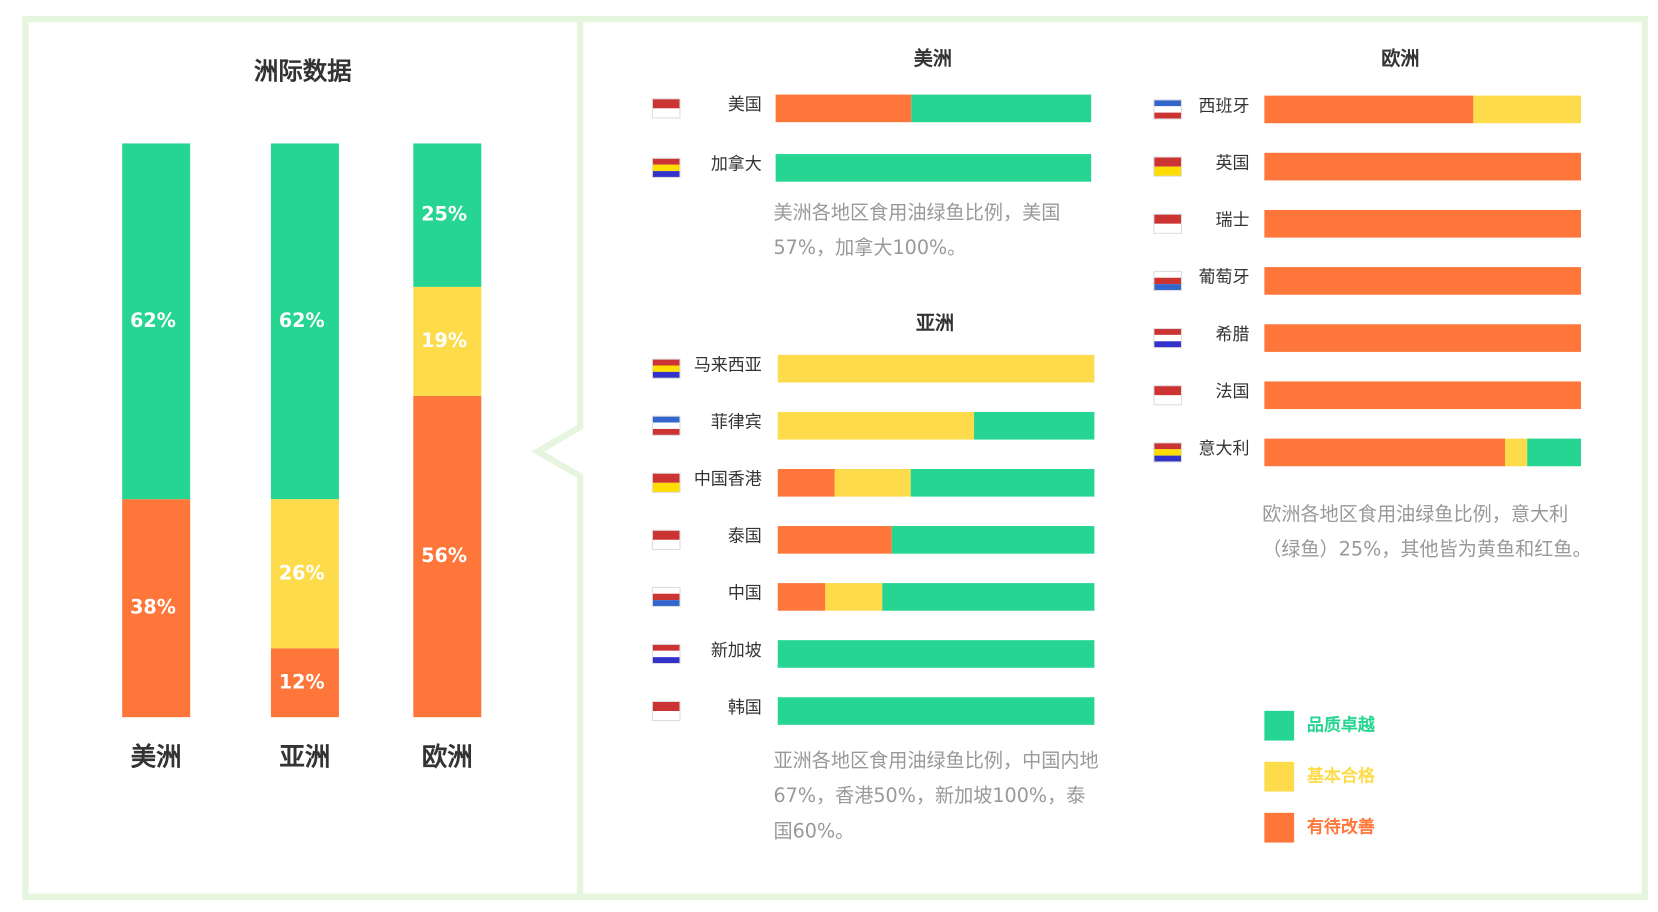  What do you see at coordinates (745, 105) in the screenshot?
I see `y-tick-label: 美国` at bounding box center [745, 105].